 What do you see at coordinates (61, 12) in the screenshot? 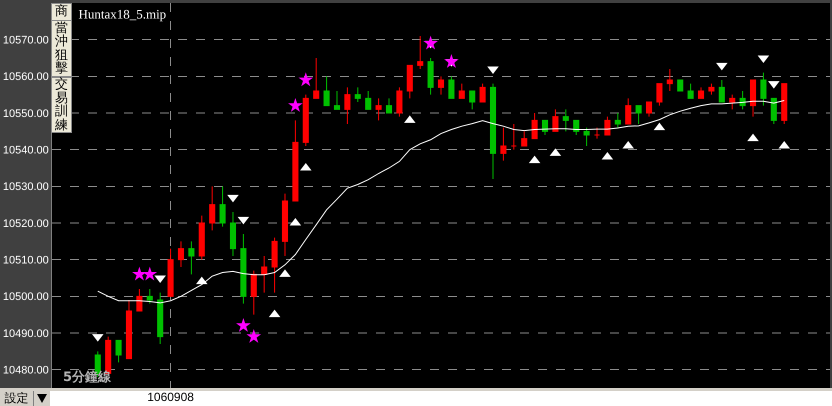
I see `side-button: 商` at bounding box center [61, 12].